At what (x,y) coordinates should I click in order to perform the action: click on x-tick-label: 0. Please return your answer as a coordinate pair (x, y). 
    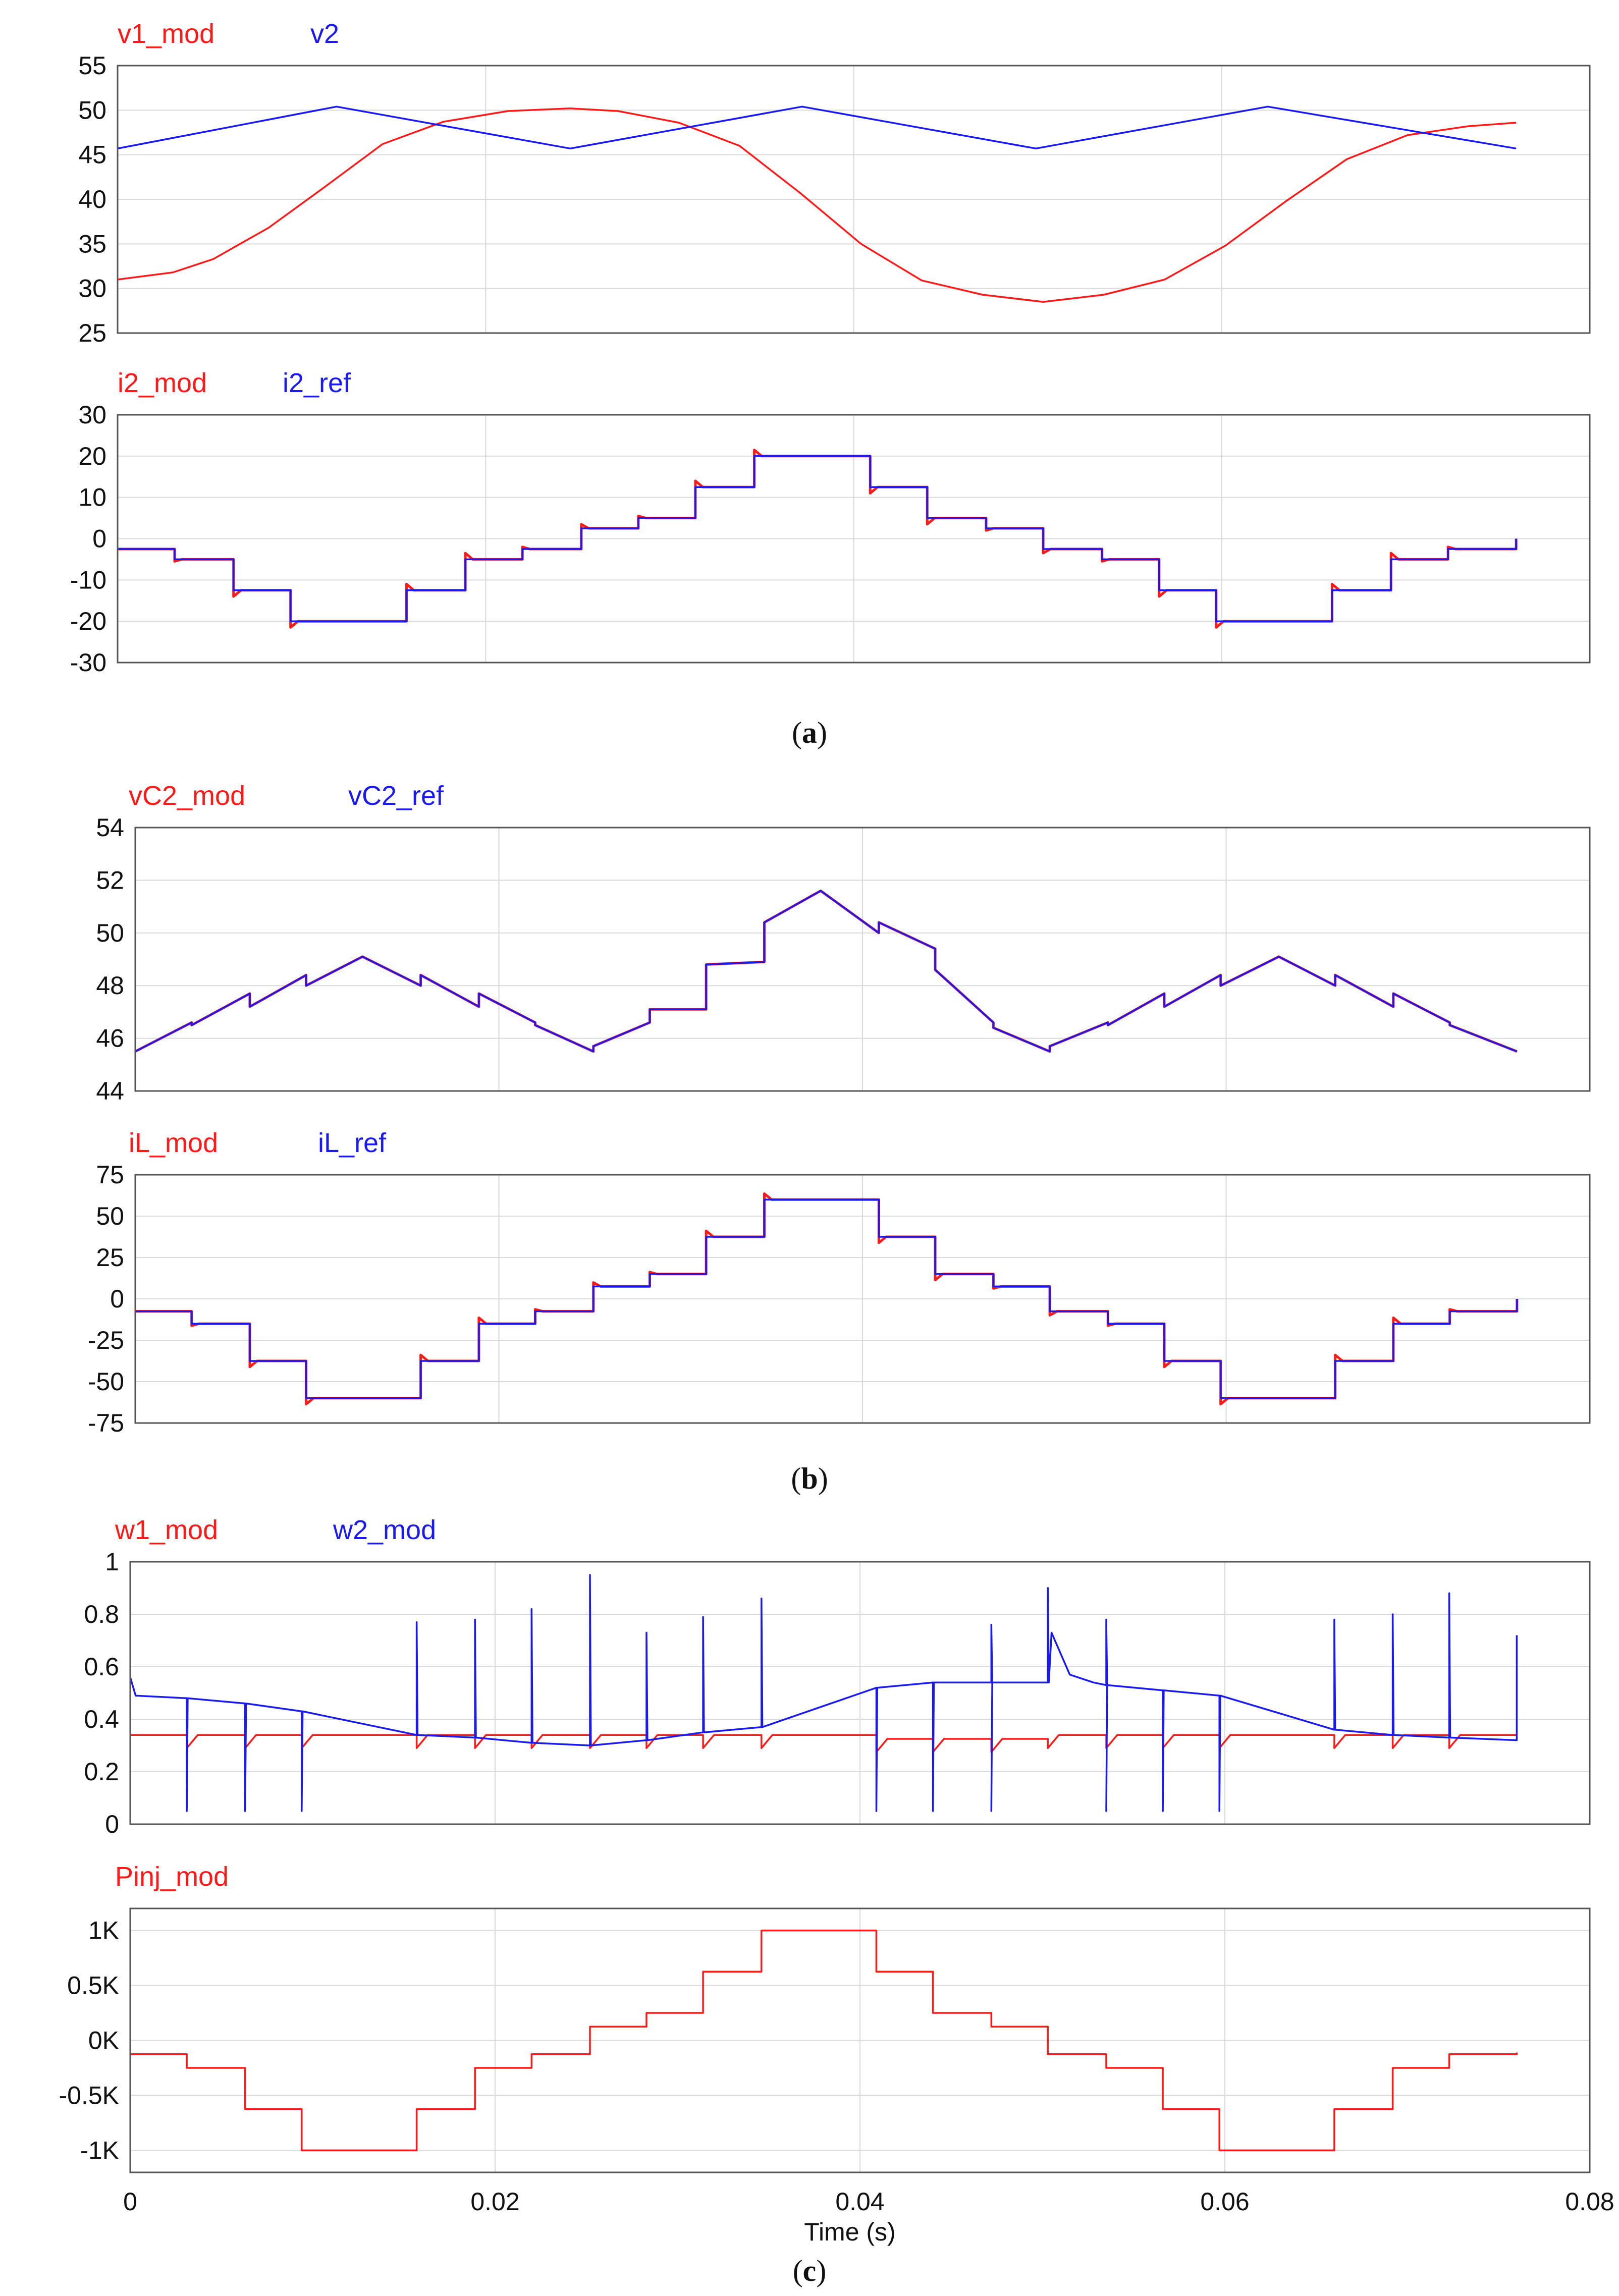
    Looking at the image, I should click on (130, 2202).